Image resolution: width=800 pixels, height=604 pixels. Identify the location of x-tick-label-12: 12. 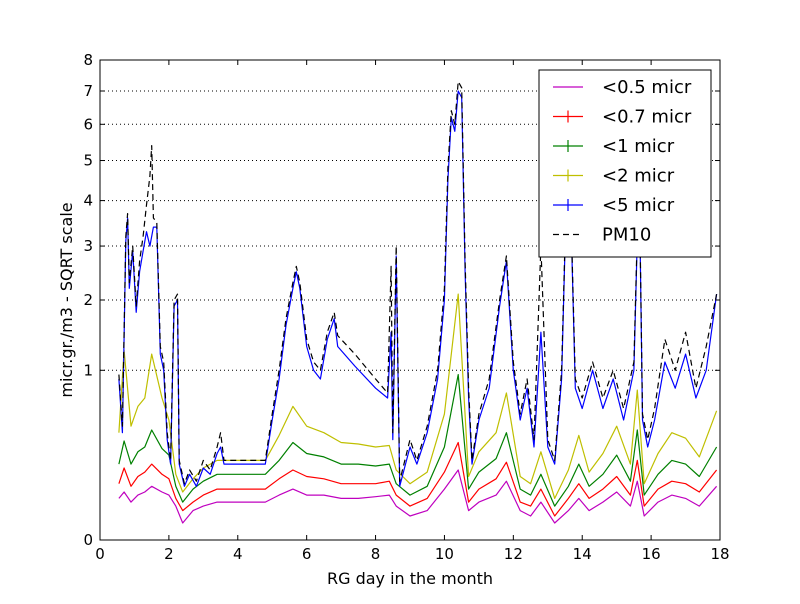
(513, 554).